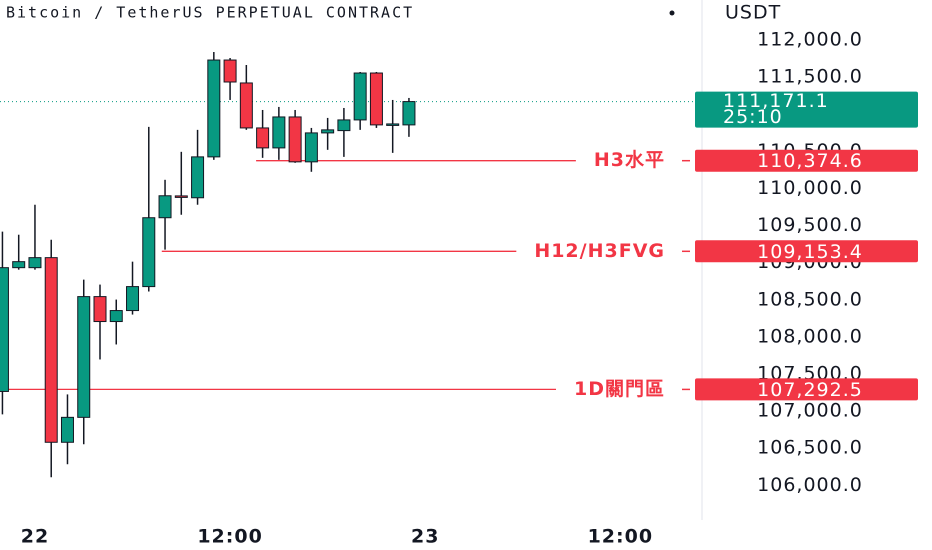 The height and width of the screenshot is (550, 932). Describe the element at coordinates (776, 101) in the screenshot. I see `last-price-label: 111,171.1` at that location.